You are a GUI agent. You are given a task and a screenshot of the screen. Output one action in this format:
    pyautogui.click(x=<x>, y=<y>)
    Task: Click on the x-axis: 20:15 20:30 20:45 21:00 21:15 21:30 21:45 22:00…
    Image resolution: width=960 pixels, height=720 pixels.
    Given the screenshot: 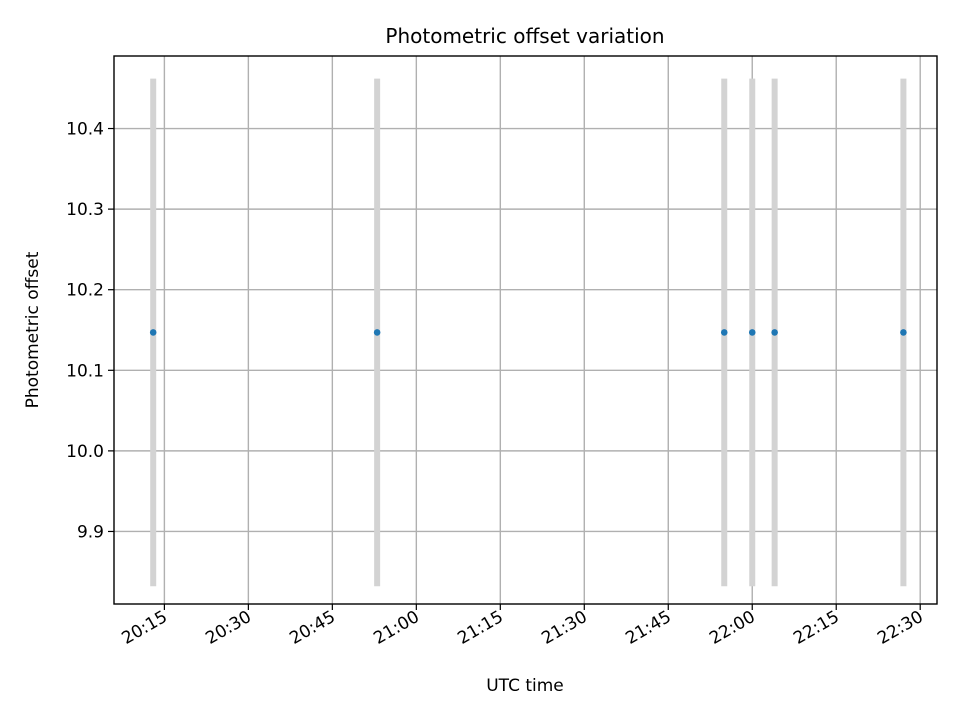 What is the action you would take?
    pyautogui.click(x=522, y=626)
    